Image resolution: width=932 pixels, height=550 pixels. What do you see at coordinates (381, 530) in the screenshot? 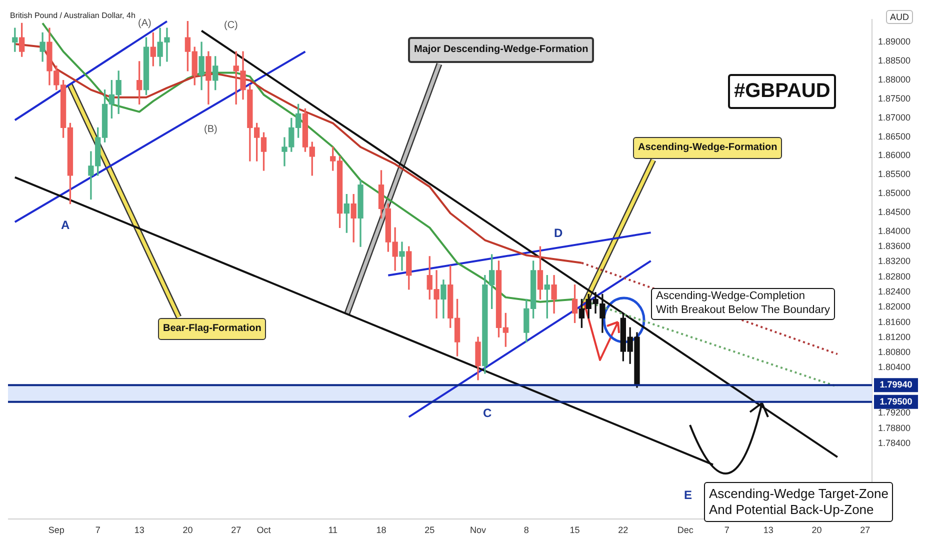
I see `x-tick-label: 18` at bounding box center [381, 530].